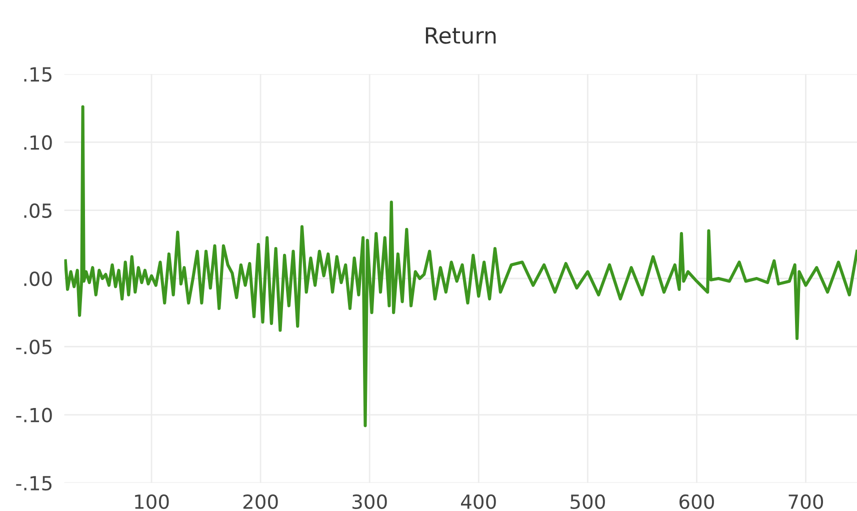 The width and height of the screenshot is (857, 511). Describe the element at coordinates (34, 415) in the screenshot. I see `y-tick-label: -.10` at that location.